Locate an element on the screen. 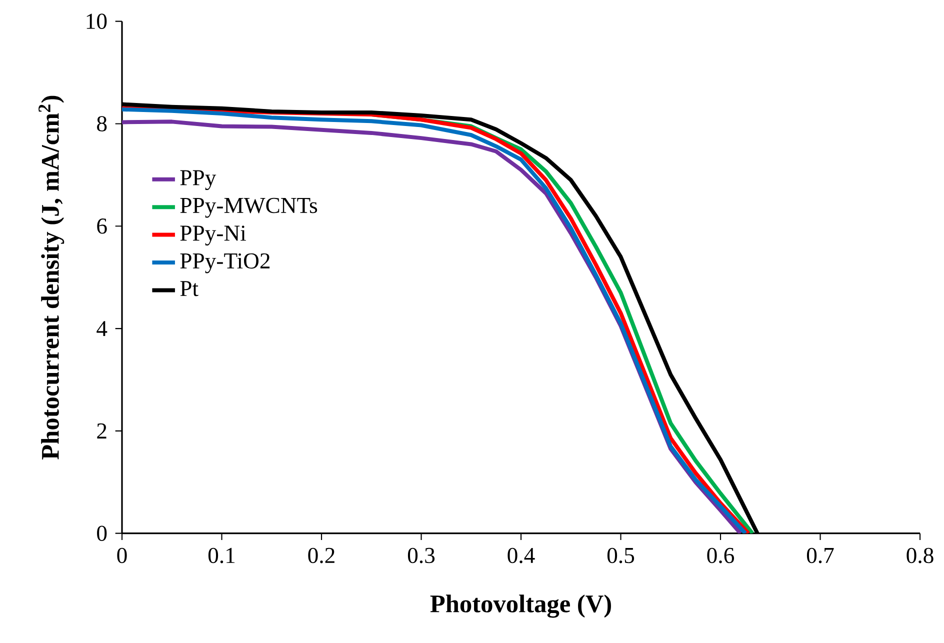 The image size is (944, 643). y-tick-label: 2 is located at coordinates (101, 431).